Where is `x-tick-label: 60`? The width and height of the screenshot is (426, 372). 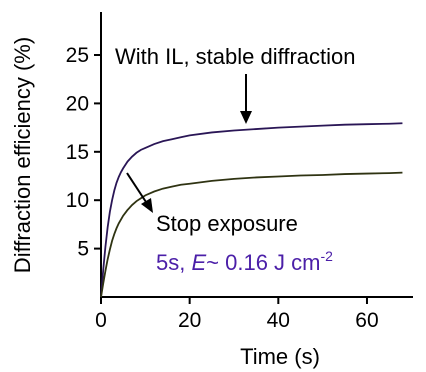 x-tick-label: 60 is located at coordinates (366, 320).